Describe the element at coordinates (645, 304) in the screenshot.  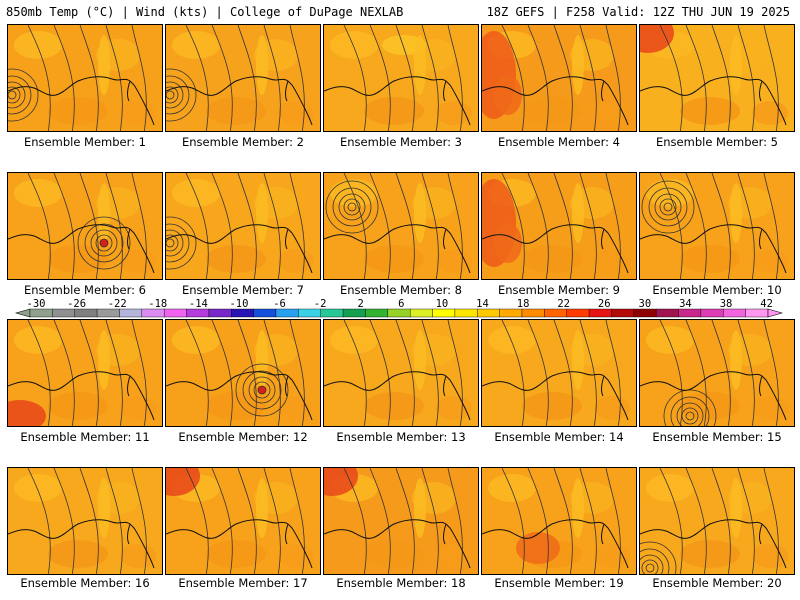
I see `colorbar-tick-label: 30` at that location.